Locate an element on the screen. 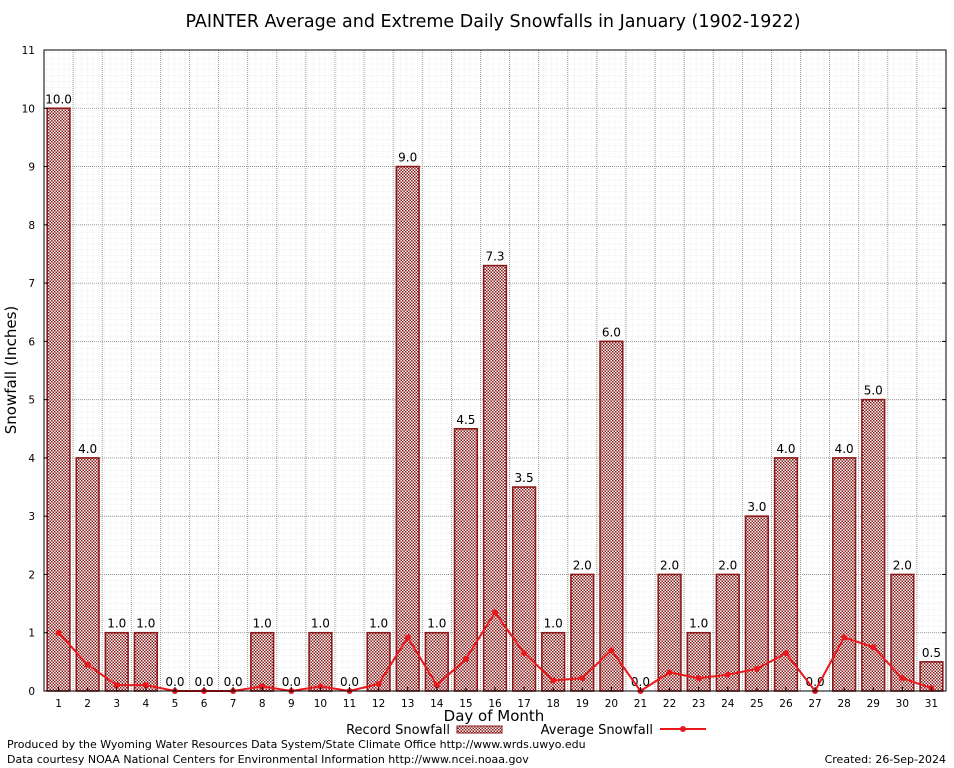 The height and width of the screenshot is (768, 954). x-tick-label: 14 is located at coordinates (437, 704).